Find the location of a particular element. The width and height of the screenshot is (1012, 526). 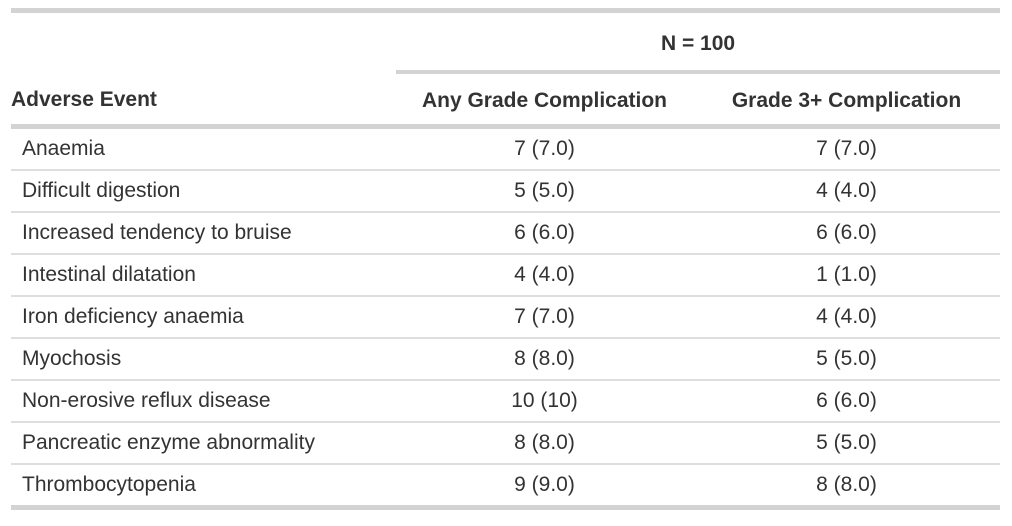

adverse-event-name: Increased tendency to bruise is located at coordinates (203, 233).